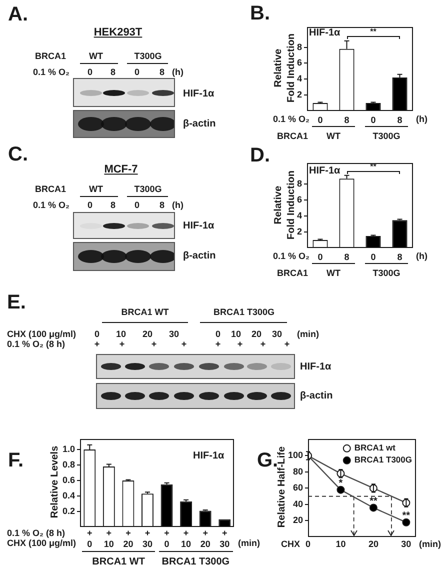 The image size is (442, 569). Describe the element at coordinates (118, 33) in the screenshot. I see `text: HEK293T` at that location.